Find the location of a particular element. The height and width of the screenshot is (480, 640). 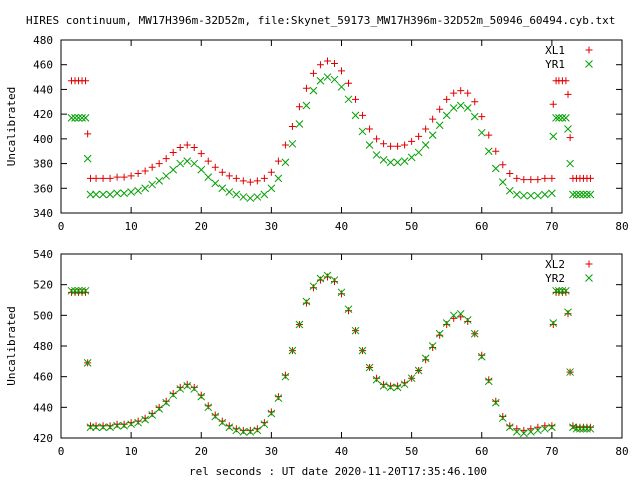

legend-marker is located at coordinates (589, 264).